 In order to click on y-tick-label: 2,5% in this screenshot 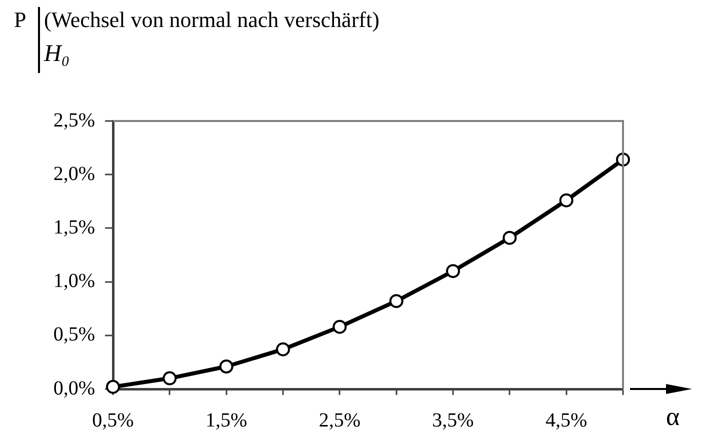, I will do `click(74, 120)`.